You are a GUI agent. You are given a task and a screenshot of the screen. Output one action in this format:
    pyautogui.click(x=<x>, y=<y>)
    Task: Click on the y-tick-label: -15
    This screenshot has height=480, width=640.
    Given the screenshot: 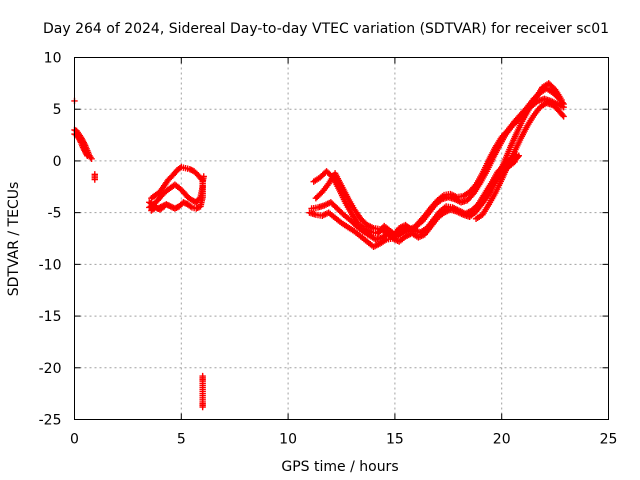 What is the action you would take?
    pyautogui.click(x=50, y=317)
    